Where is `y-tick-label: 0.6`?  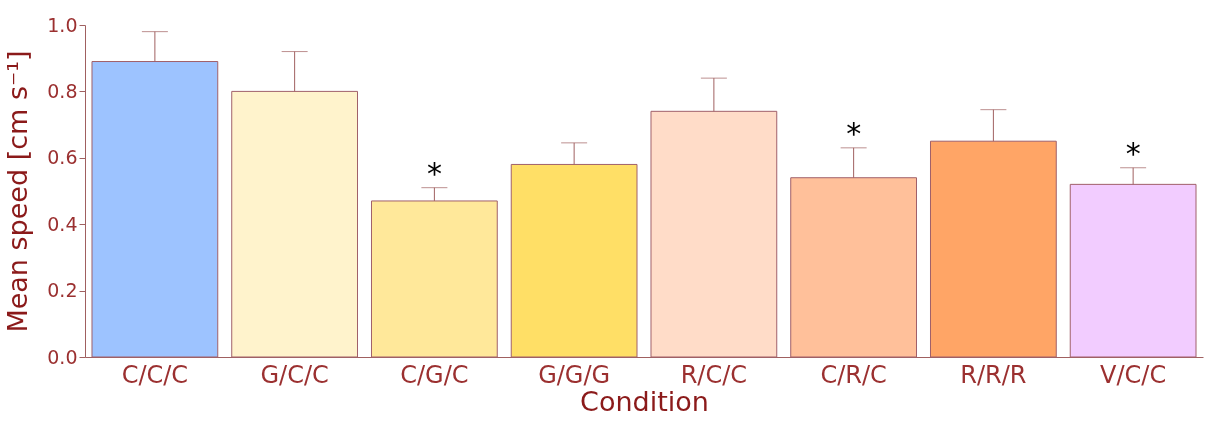 y-tick-label: 0.6 is located at coordinates (62, 157).